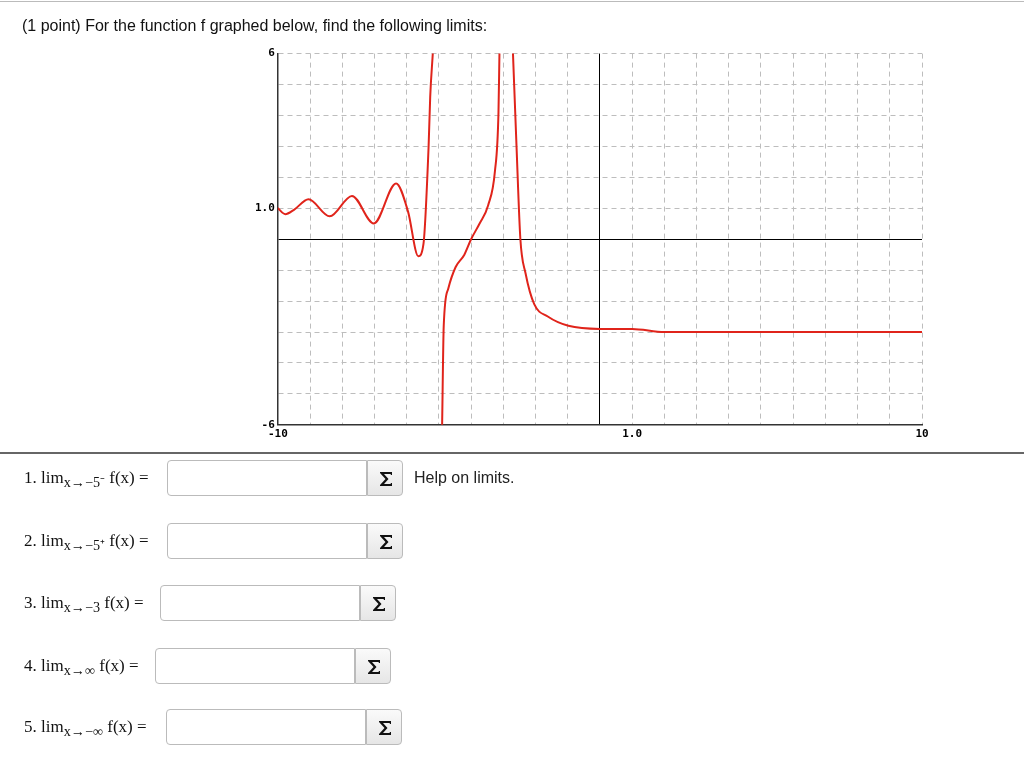  Describe the element at coordinates (86, 543) in the screenshot. I see `text: 2. lim$_{x→−5⁺}$ f(x) =` at that location.